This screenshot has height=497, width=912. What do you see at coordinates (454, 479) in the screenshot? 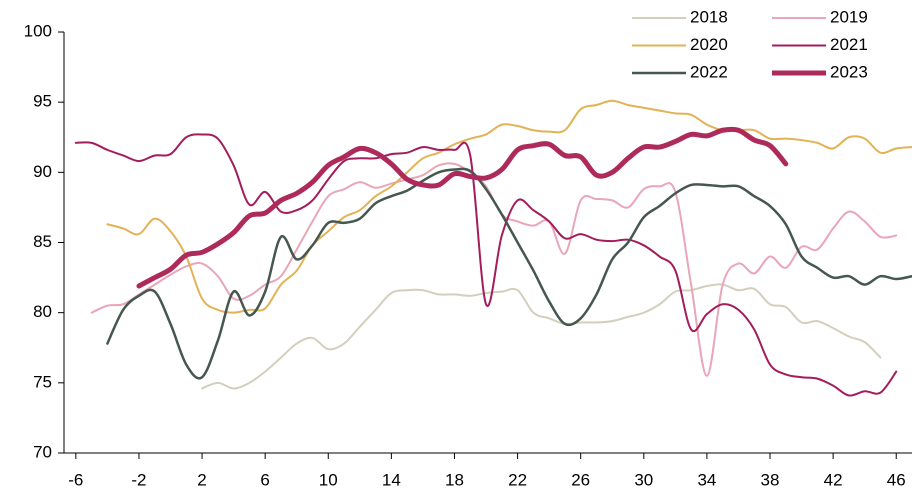
I see `x-tick-label: 18` at bounding box center [454, 479].